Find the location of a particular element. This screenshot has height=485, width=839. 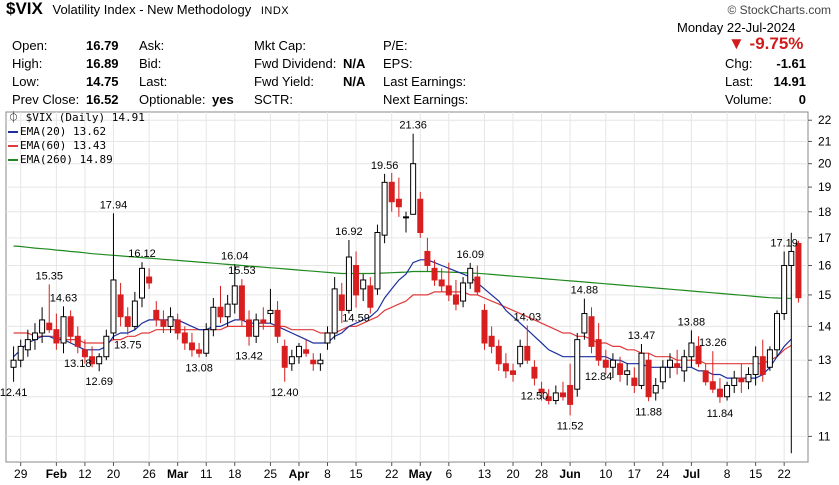

price-annotation: 13.88 is located at coordinates (692, 322).